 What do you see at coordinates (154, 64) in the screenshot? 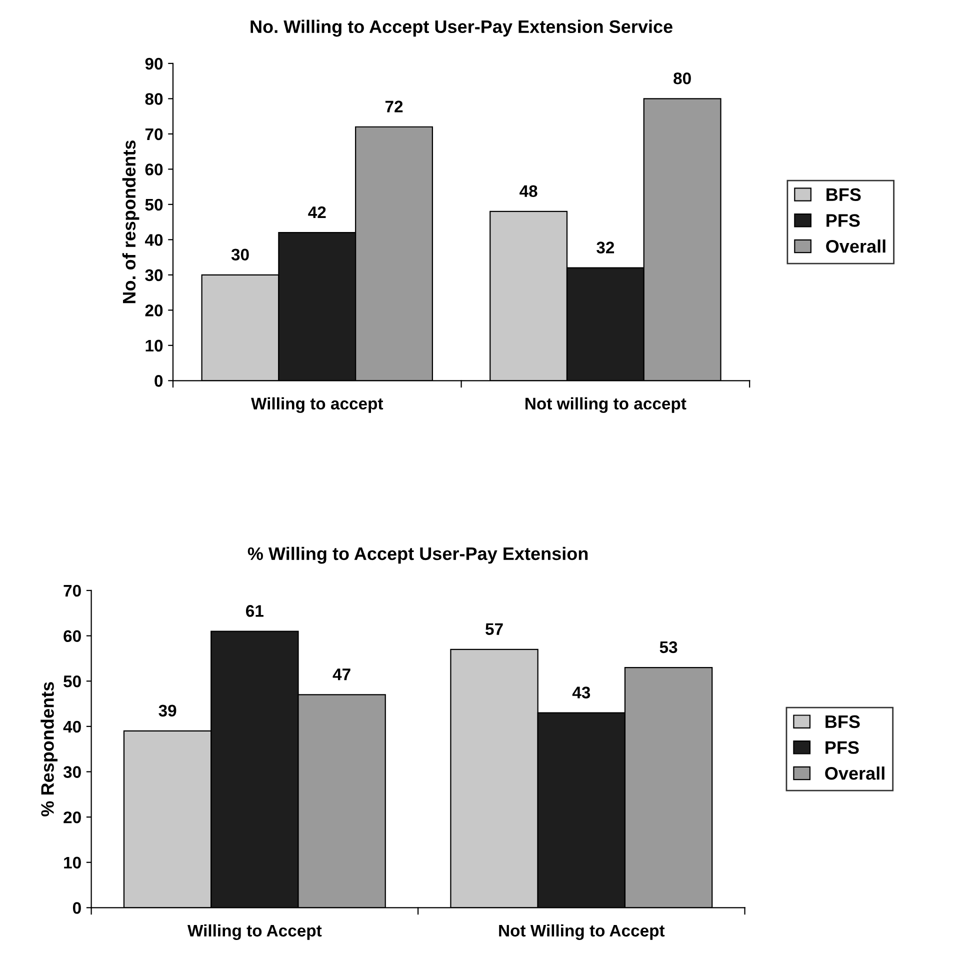
I see `y-tick-label: 90` at bounding box center [154, 64].